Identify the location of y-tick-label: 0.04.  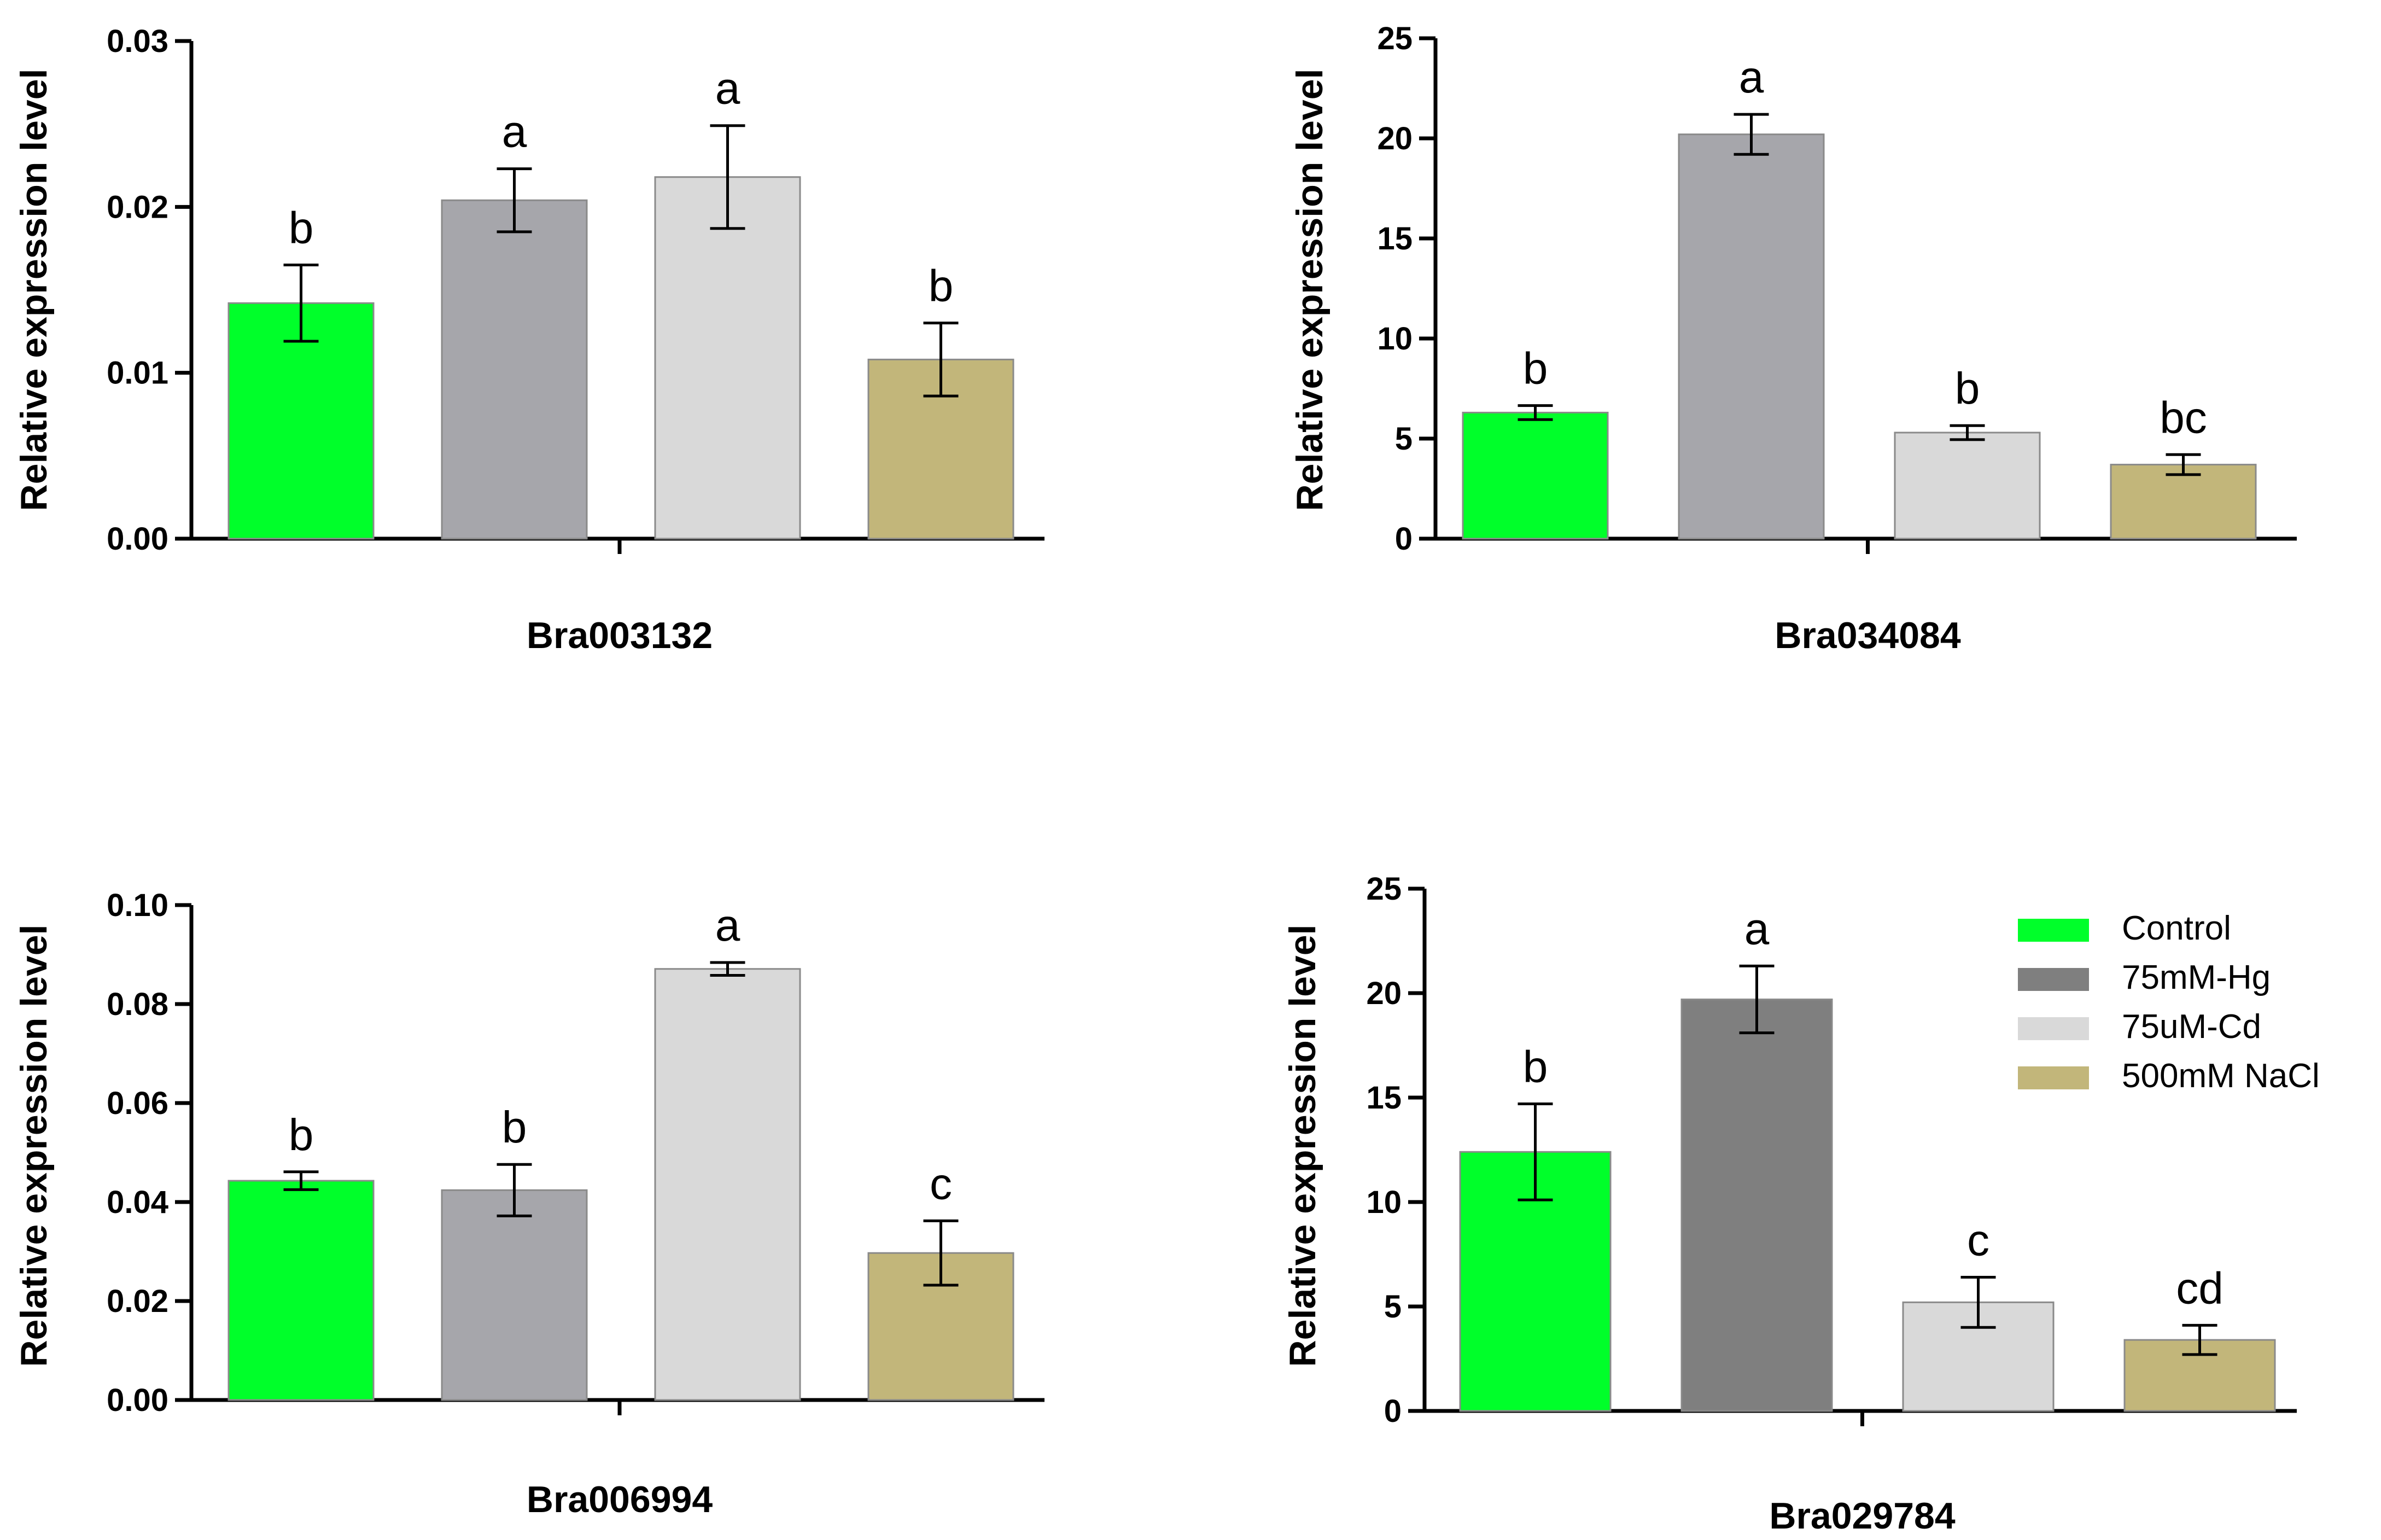
(137, 1202).